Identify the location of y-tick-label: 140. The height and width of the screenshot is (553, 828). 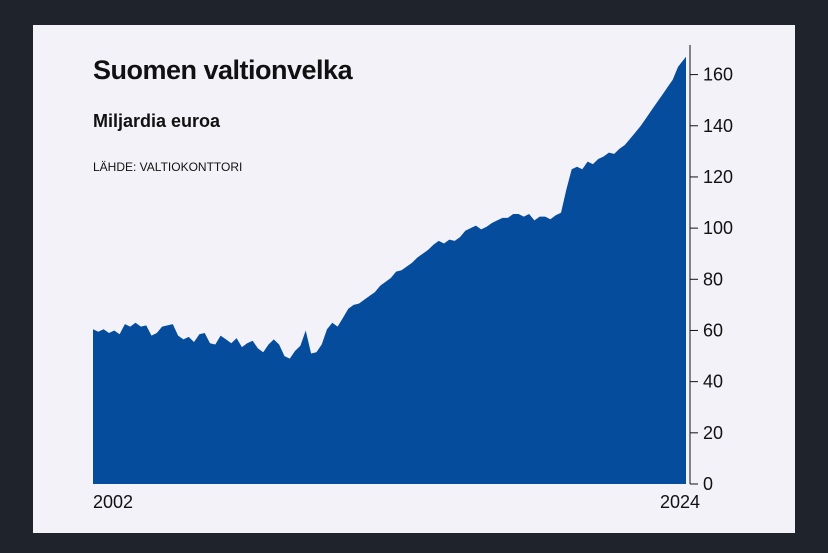
(718, 126).